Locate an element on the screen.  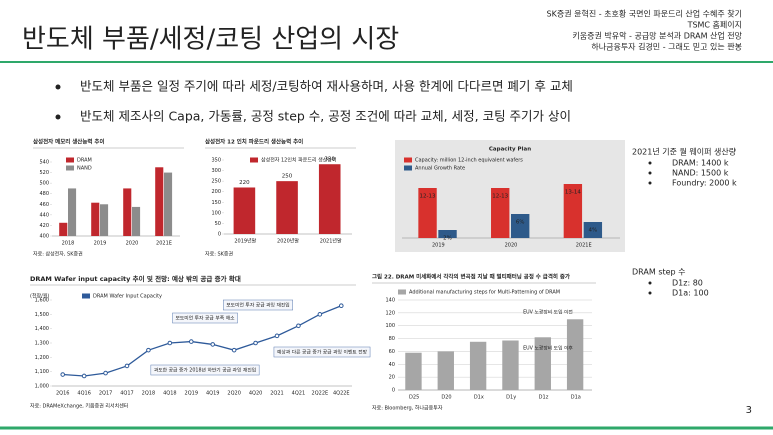
x-tick-label: 4Q16 is located at coordinates (83, 394).